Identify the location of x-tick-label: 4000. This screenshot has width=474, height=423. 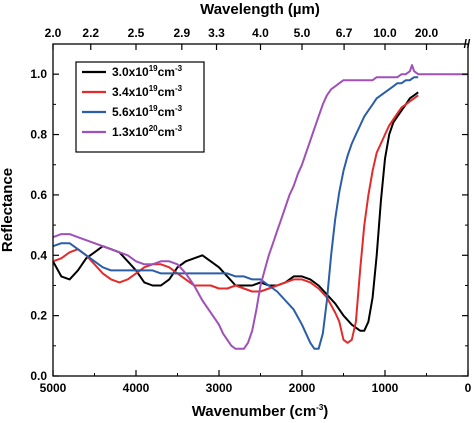
(136, 388).